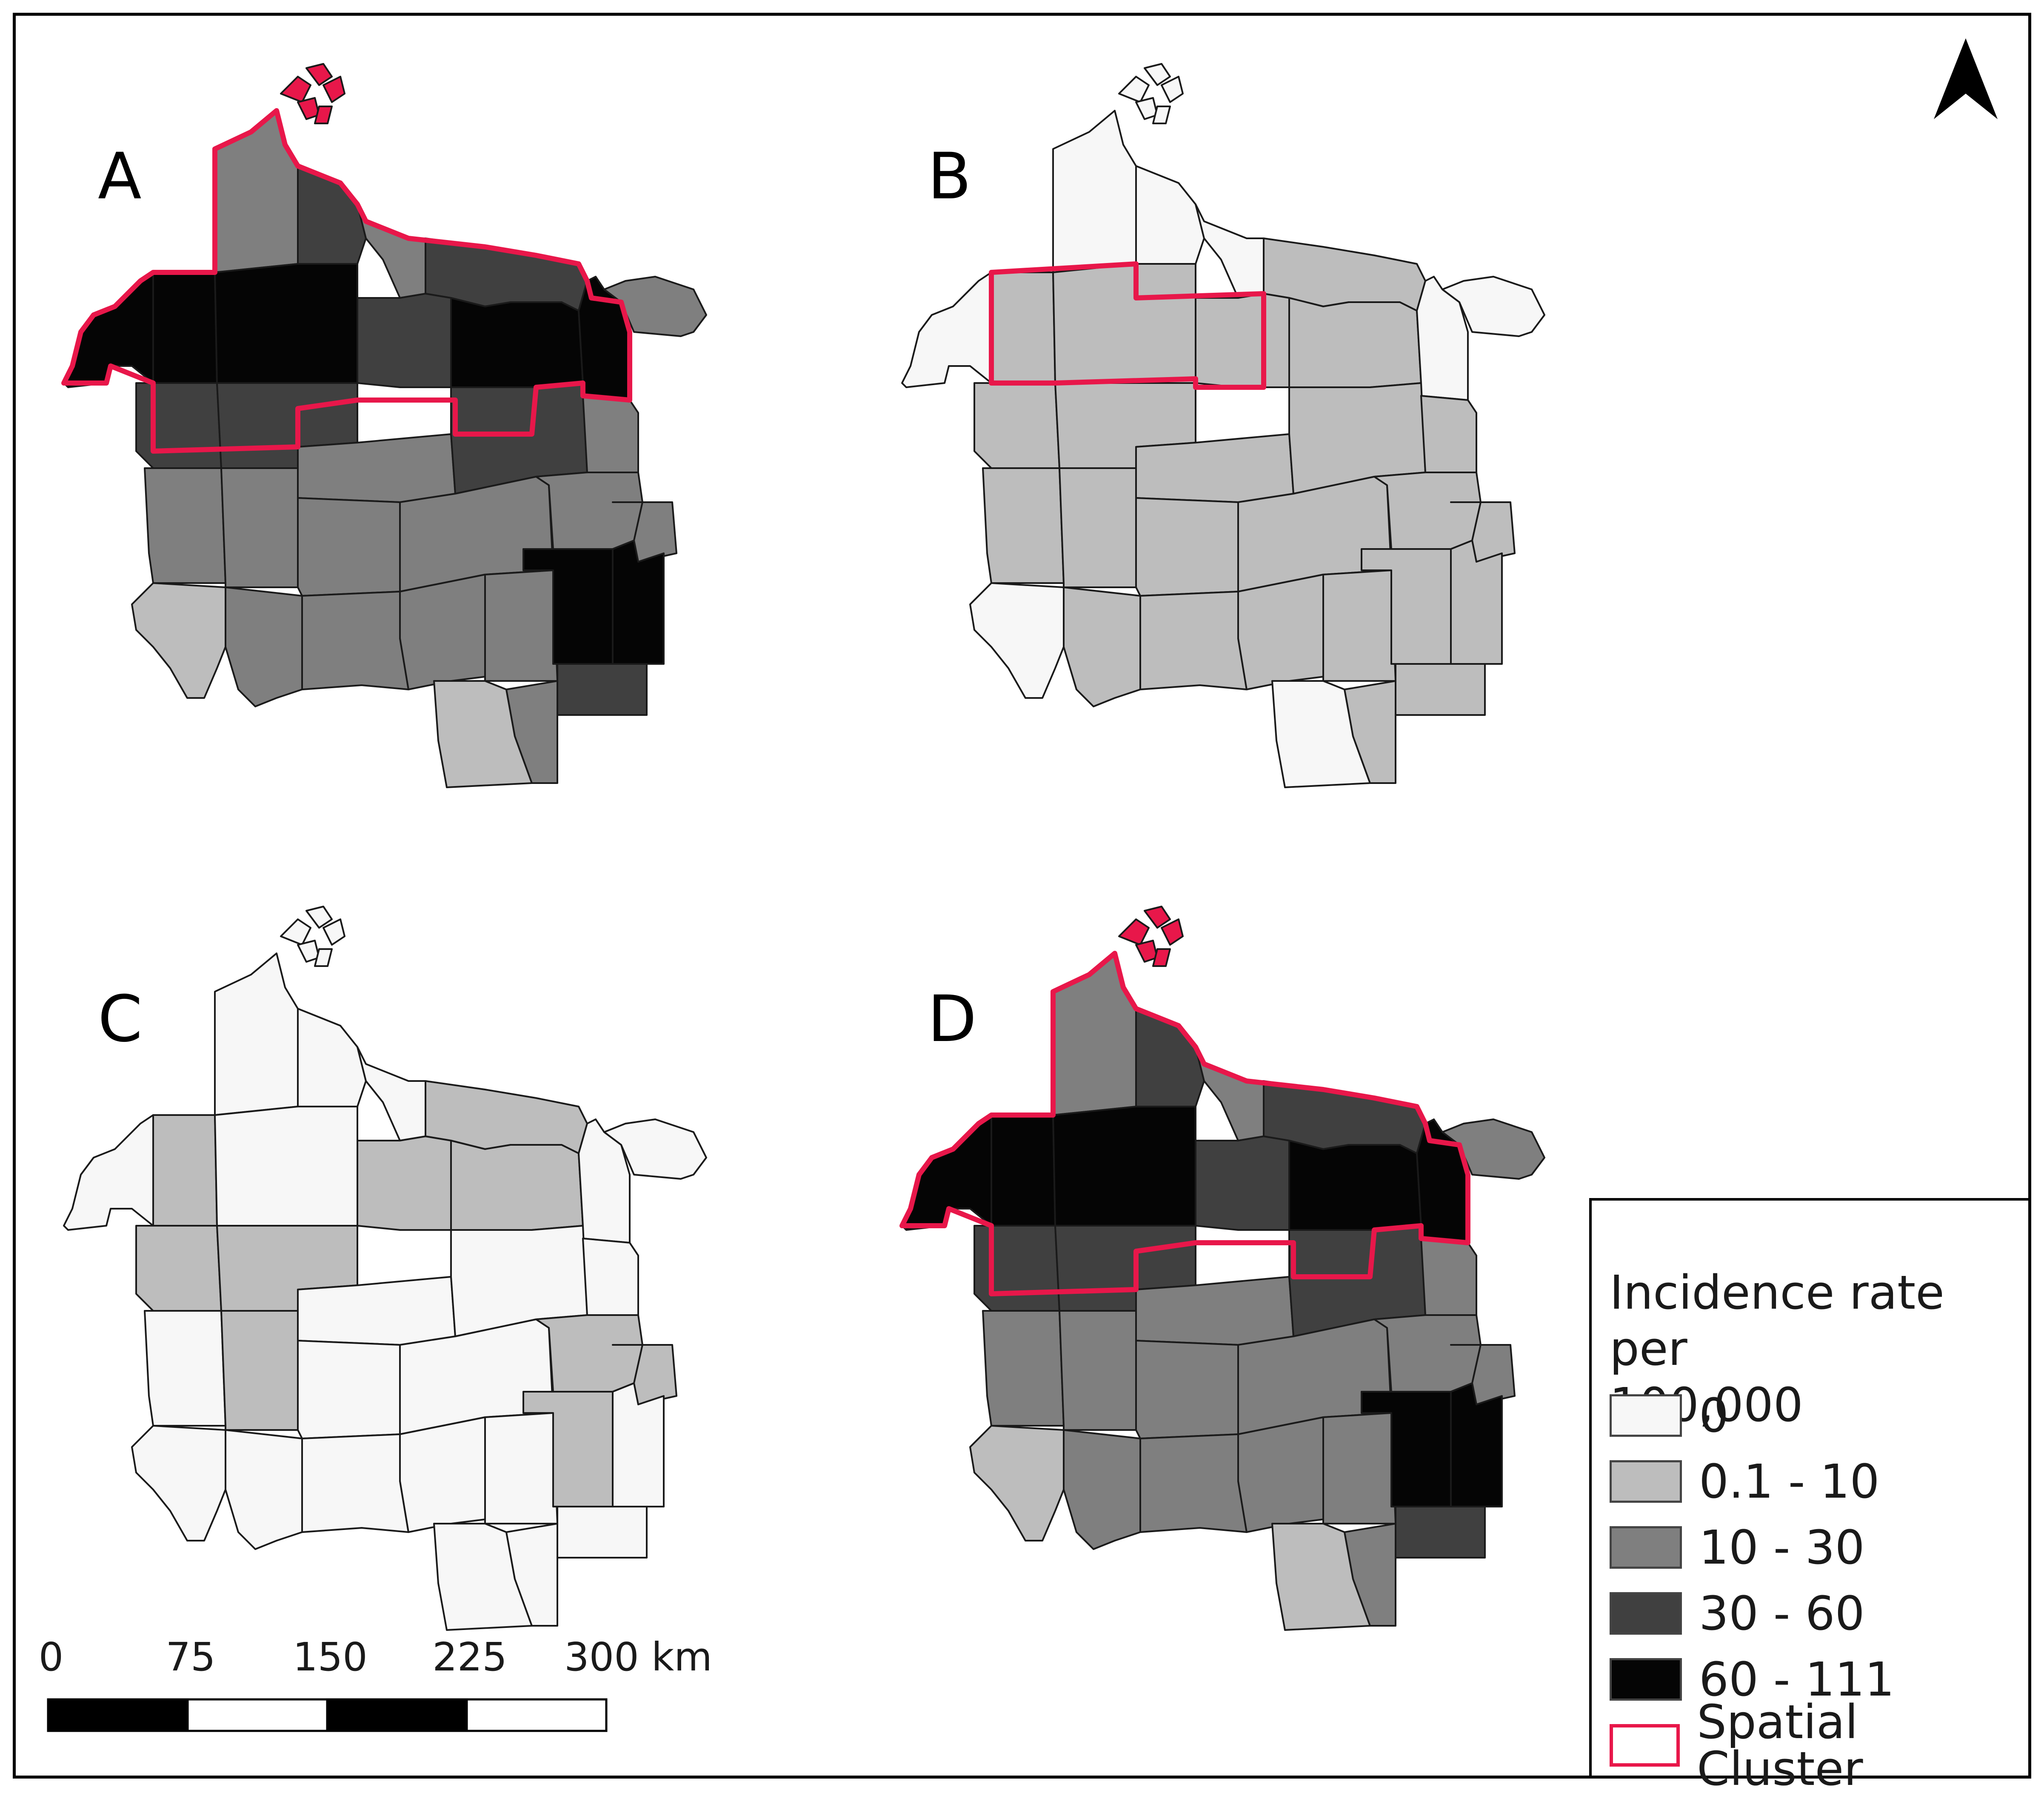  Describe the element at coordinates (1789, 1481) in the screenshot. I see `legend-label: 0.1 - 10` at that location.